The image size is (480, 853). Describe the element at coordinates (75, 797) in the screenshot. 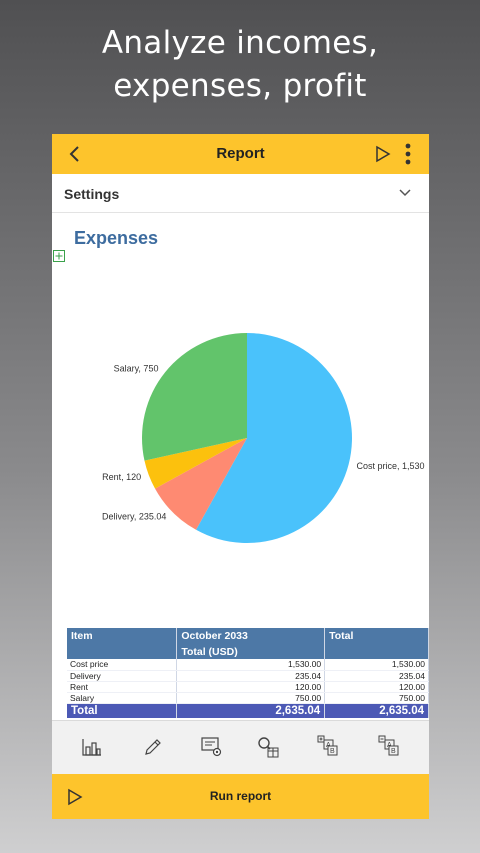

I see `play-icon` at that location.